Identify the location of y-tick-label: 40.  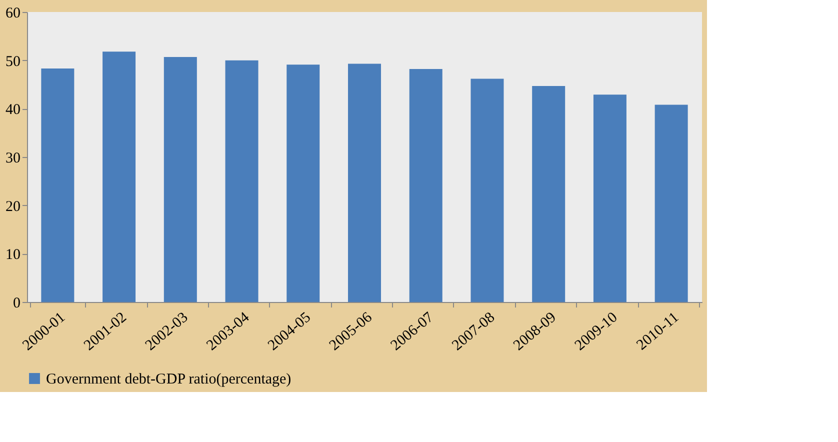
(13, 110).